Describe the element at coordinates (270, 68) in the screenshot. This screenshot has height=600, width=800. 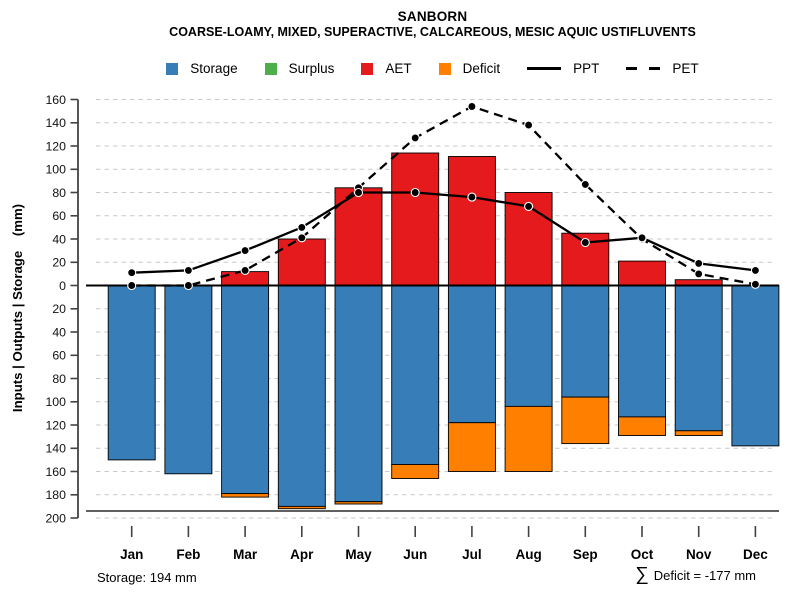
I see `surplus-swatch-icon` at that location.